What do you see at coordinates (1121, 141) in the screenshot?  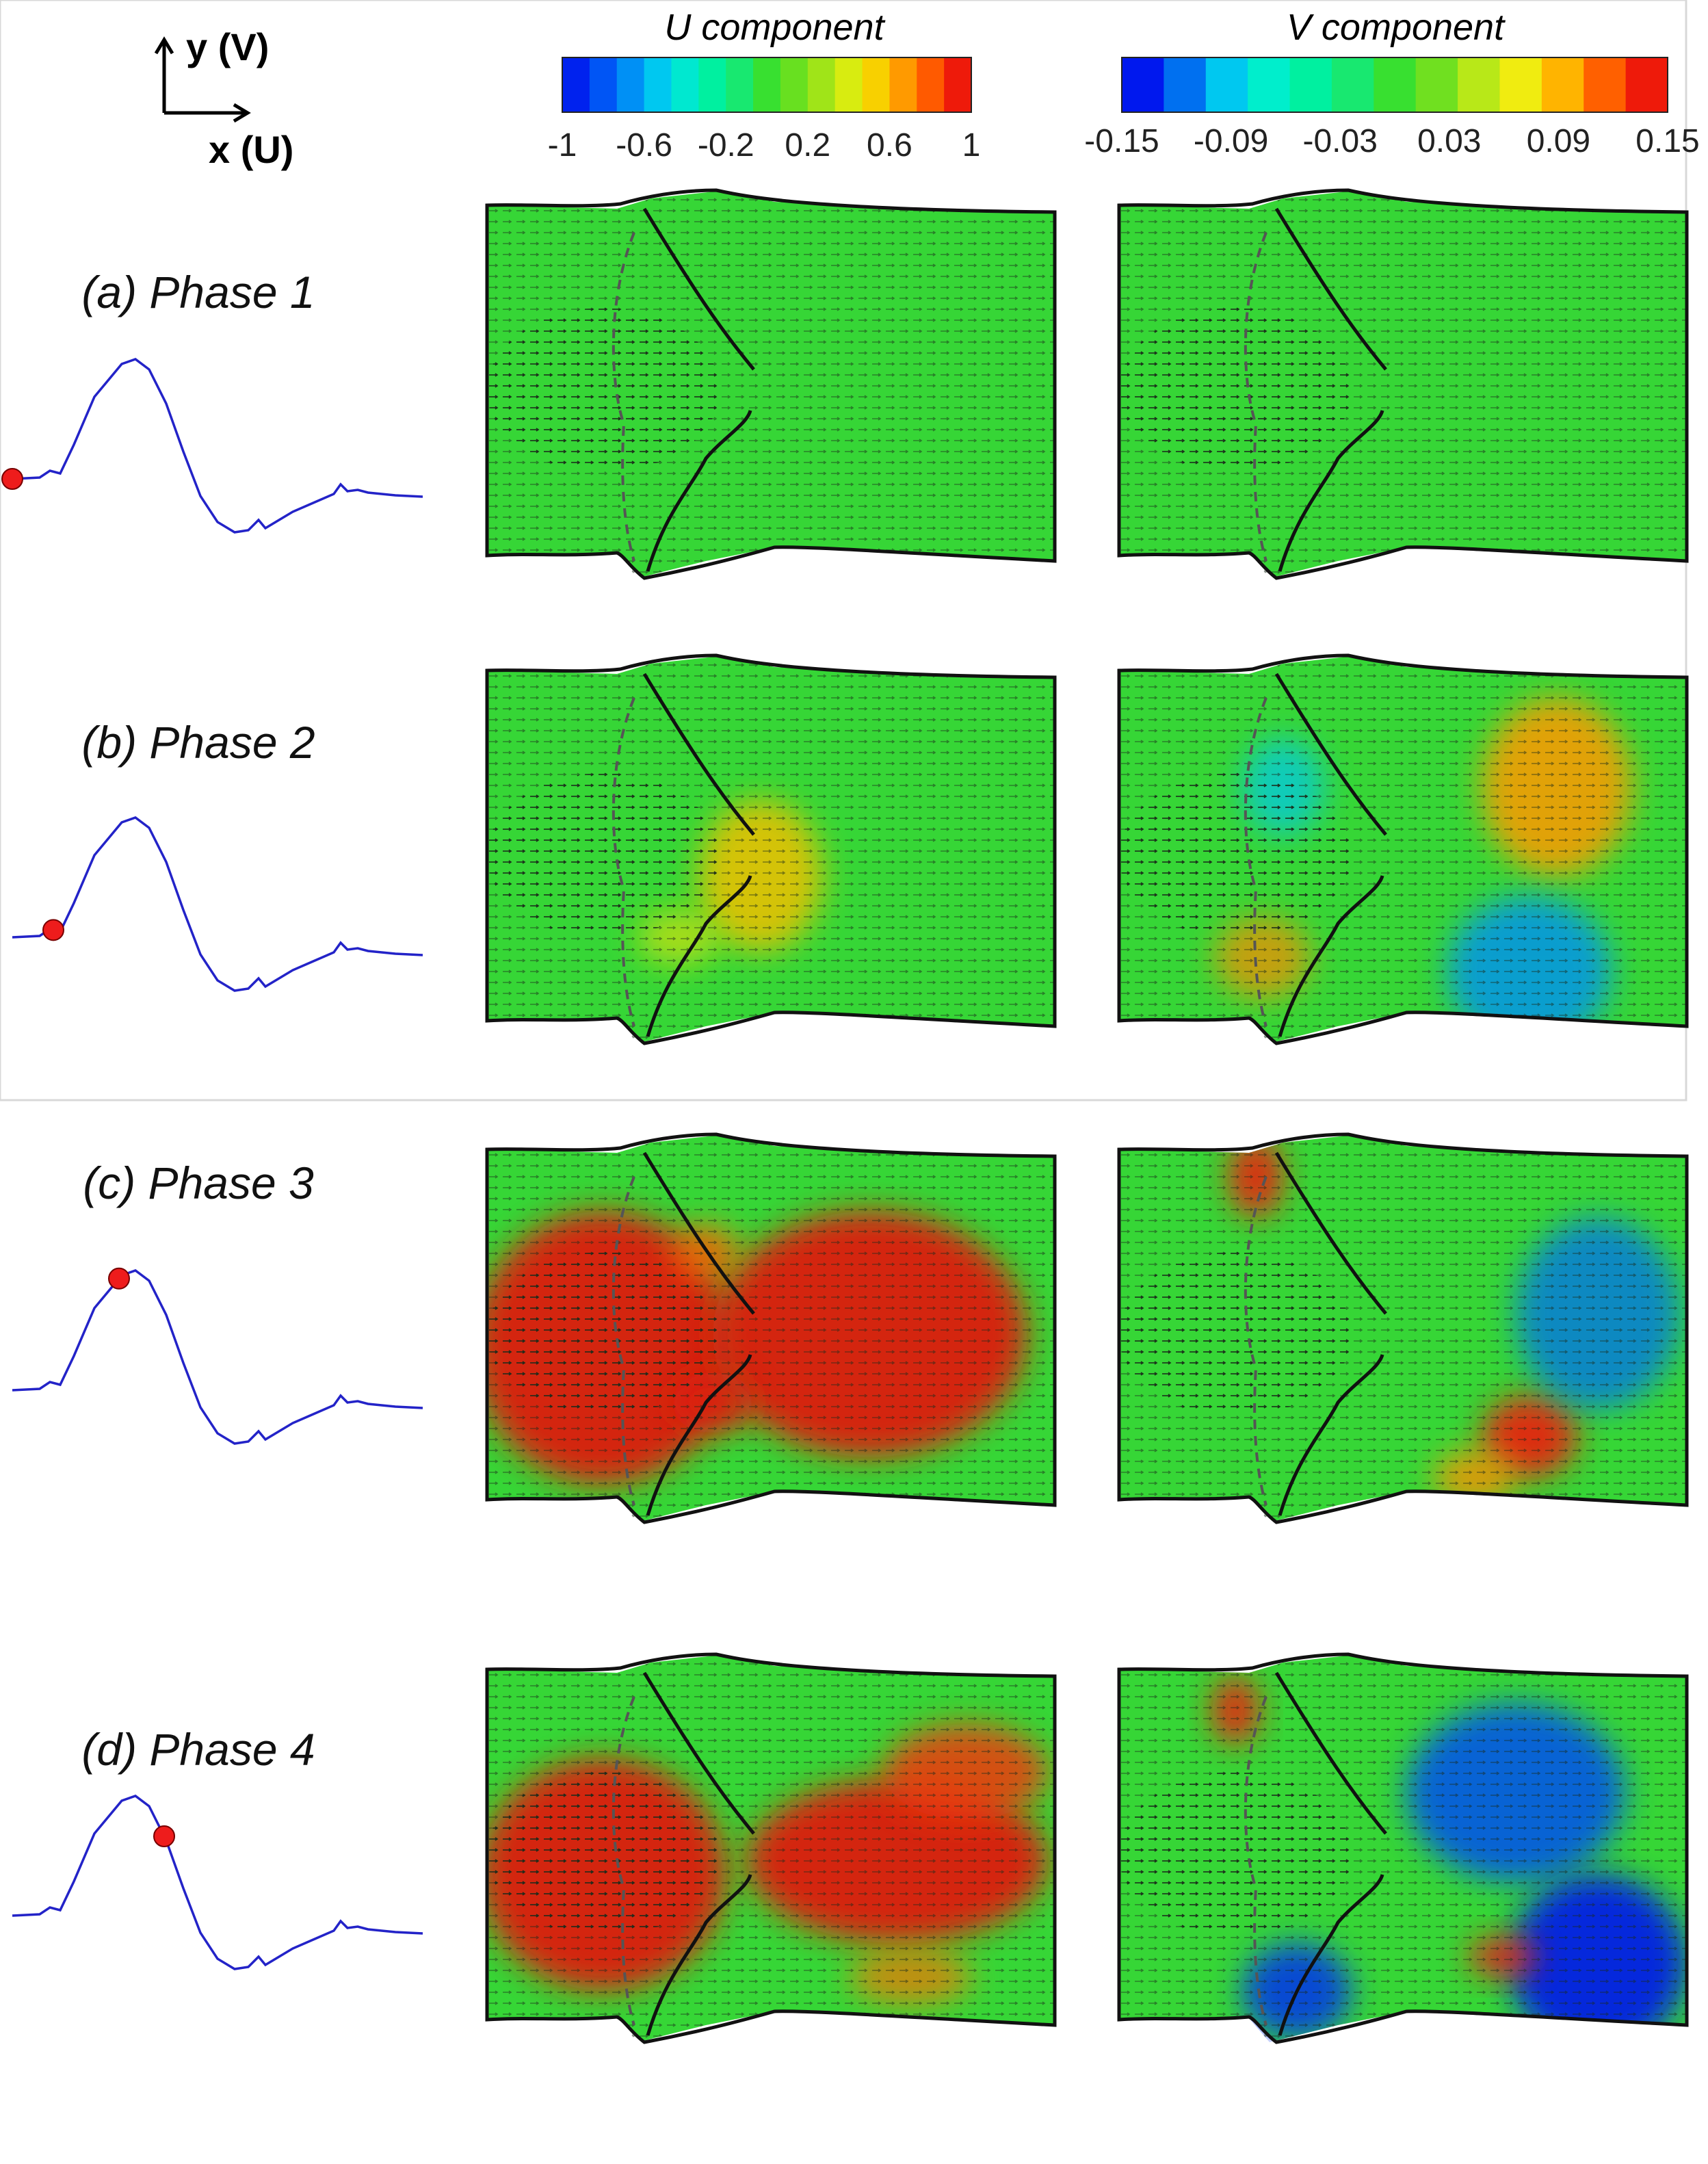 I see `colorbar-v-tick-label: -0.15` at bounding box center [1121, 141].